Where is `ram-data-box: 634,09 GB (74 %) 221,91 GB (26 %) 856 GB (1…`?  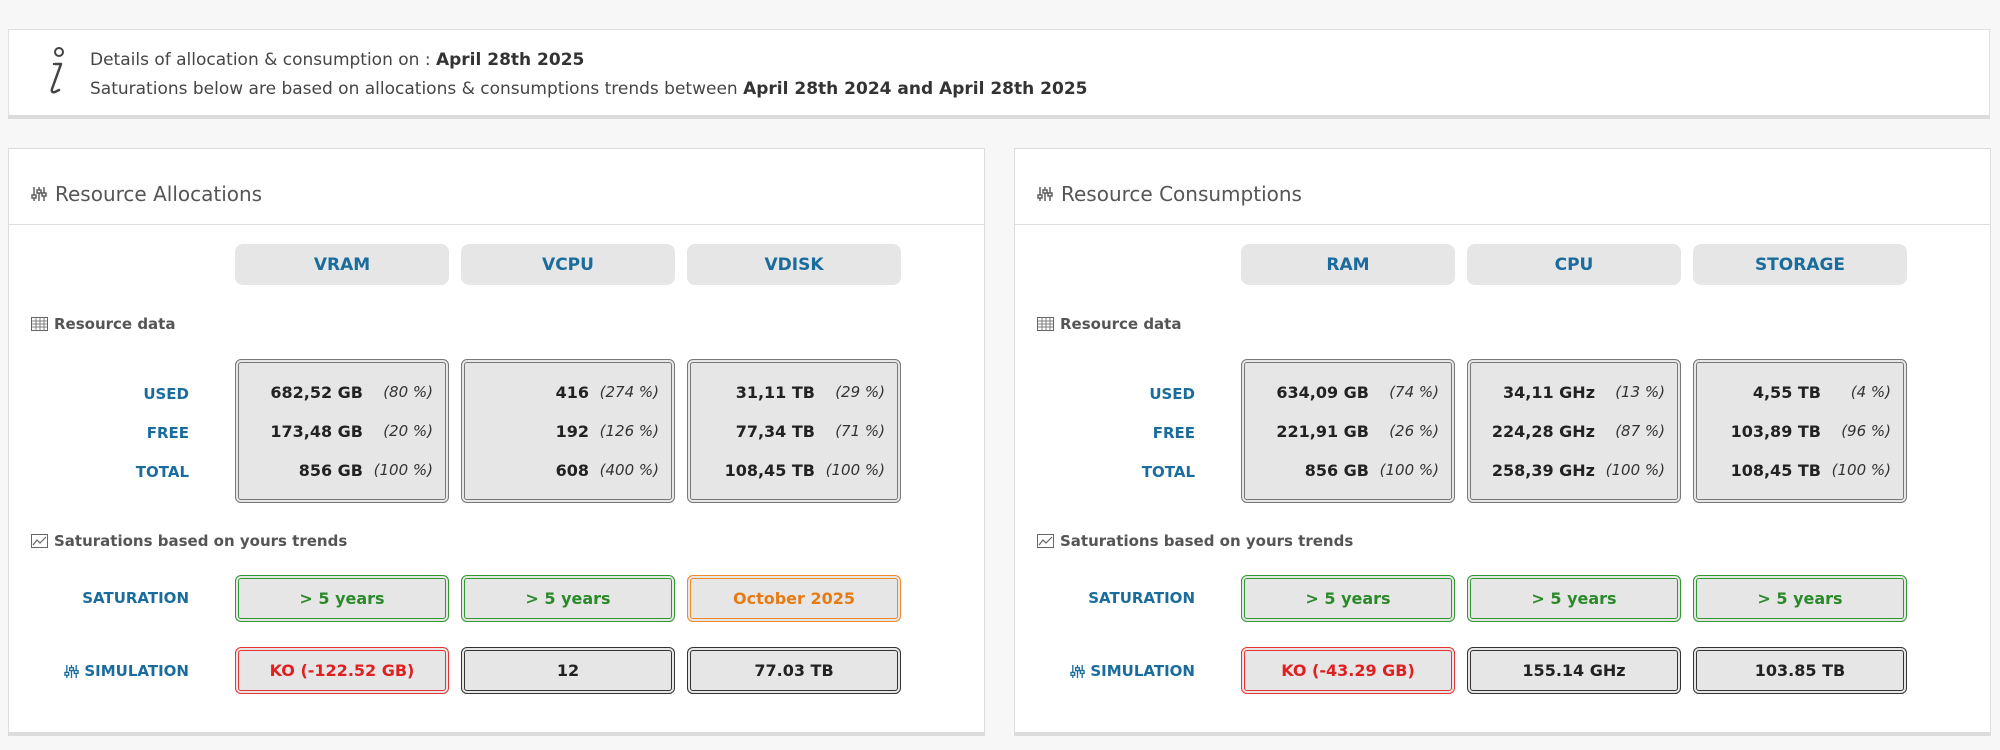 ram-data-box: 634,09 GB (74 %) 221,91 GB (26 %) 856 GB (1… is located at coordinates (1348, 431).